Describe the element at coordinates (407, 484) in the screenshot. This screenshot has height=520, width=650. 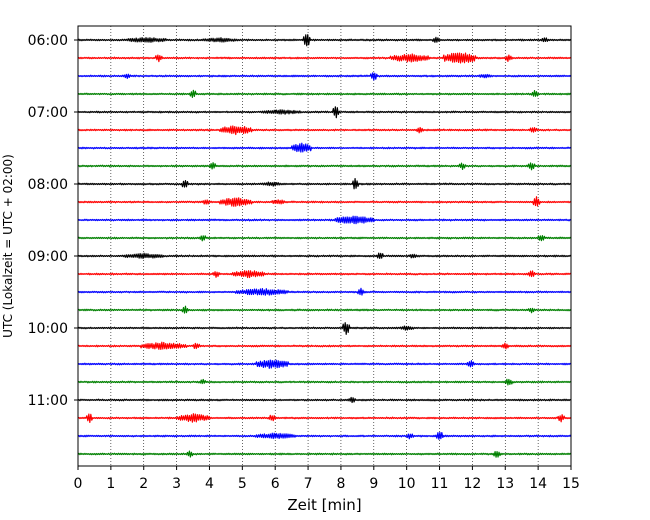
I see `x-tick-label: 10` at that location.